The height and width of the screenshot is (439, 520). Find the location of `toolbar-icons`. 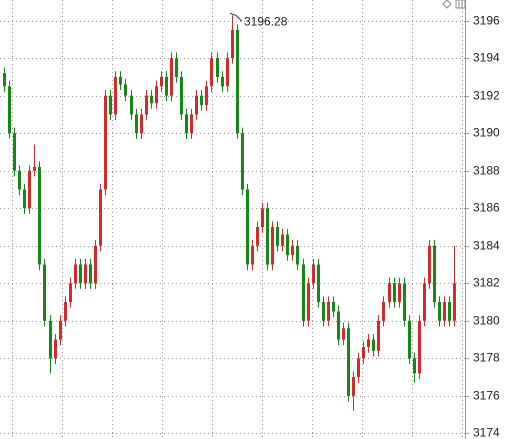

toolbar-icons is located at coordinates (454, 4).